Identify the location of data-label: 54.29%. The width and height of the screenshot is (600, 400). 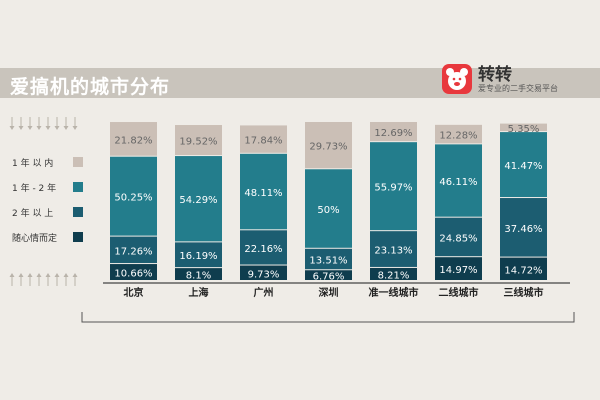
(198, 200).